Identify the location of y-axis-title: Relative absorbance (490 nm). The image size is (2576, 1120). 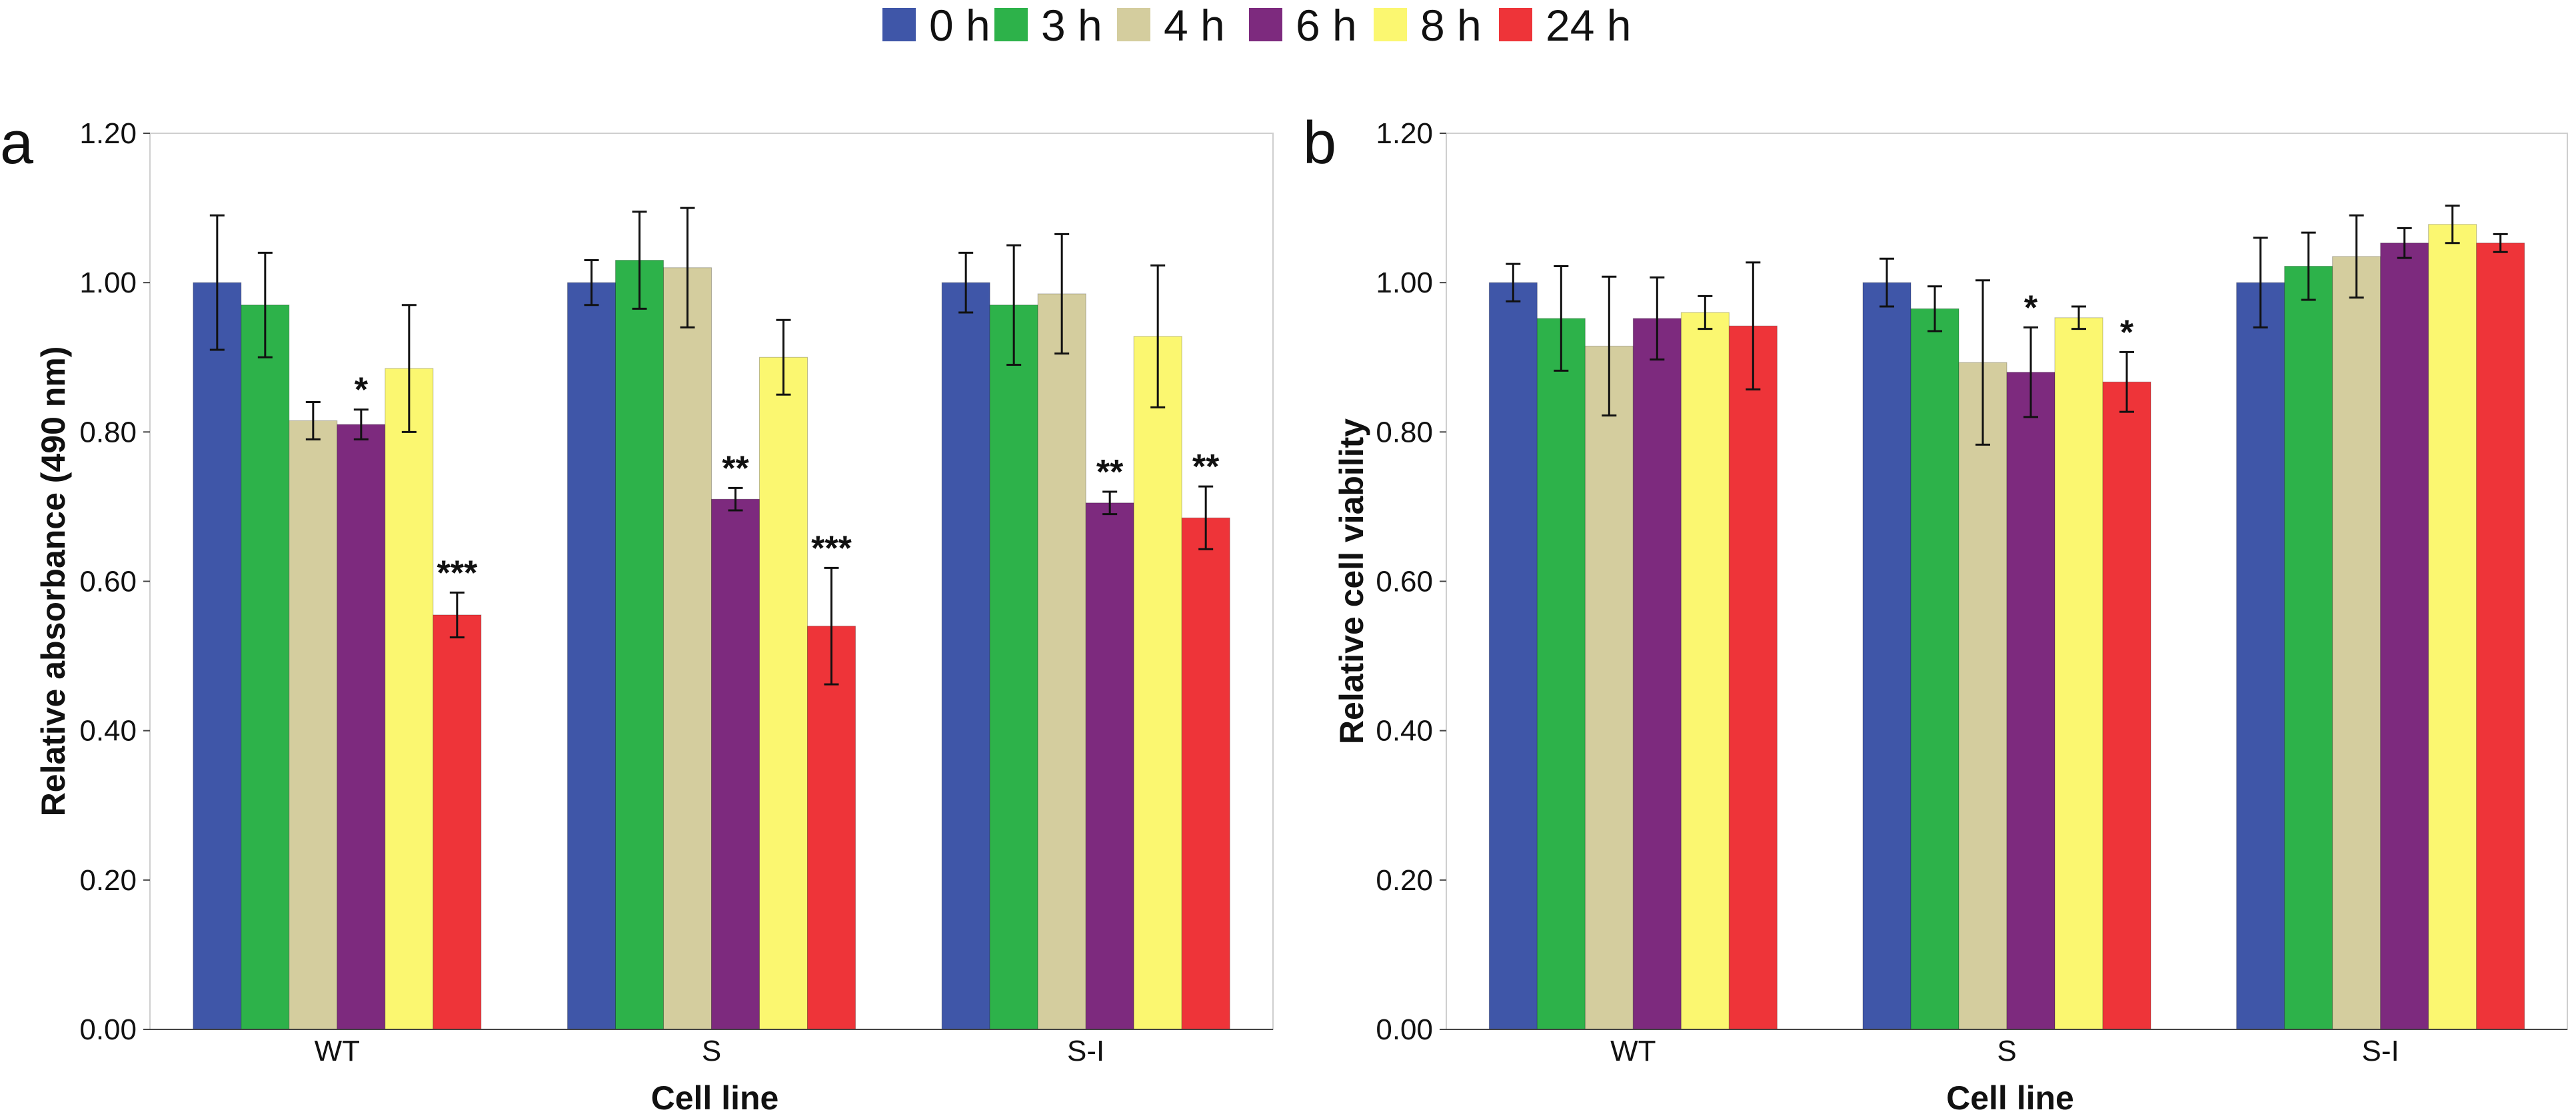
(54, 582).